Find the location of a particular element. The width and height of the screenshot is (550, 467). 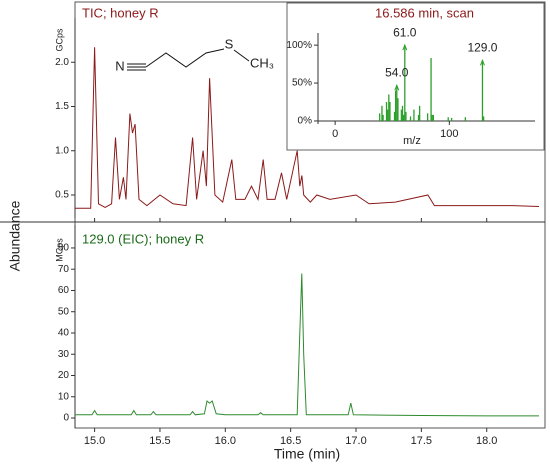

atom-label: CH₃ is located at coordinates (262, 62).